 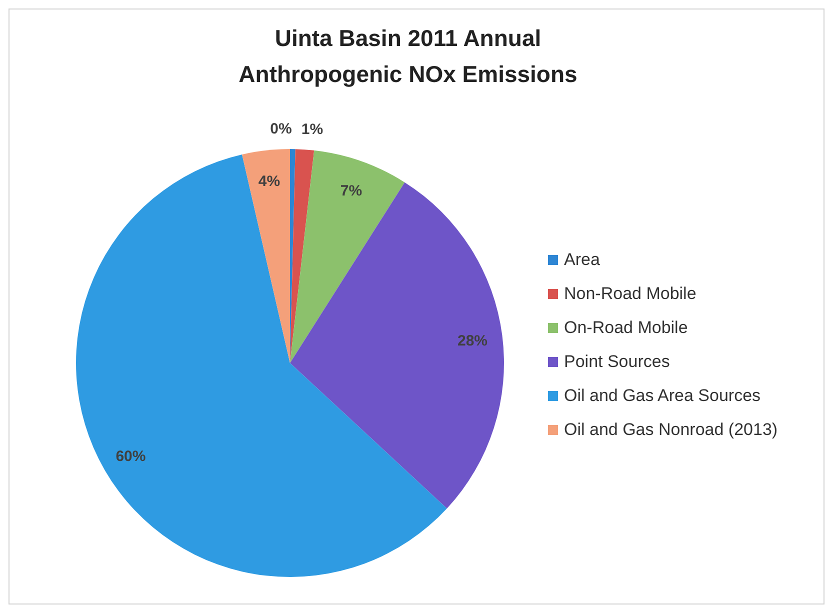 What do you see at coordinates (662, 395) in the screenshot?
I see `legend-label: Oil and Gas Area Sources` at bounding box center [662, 395].